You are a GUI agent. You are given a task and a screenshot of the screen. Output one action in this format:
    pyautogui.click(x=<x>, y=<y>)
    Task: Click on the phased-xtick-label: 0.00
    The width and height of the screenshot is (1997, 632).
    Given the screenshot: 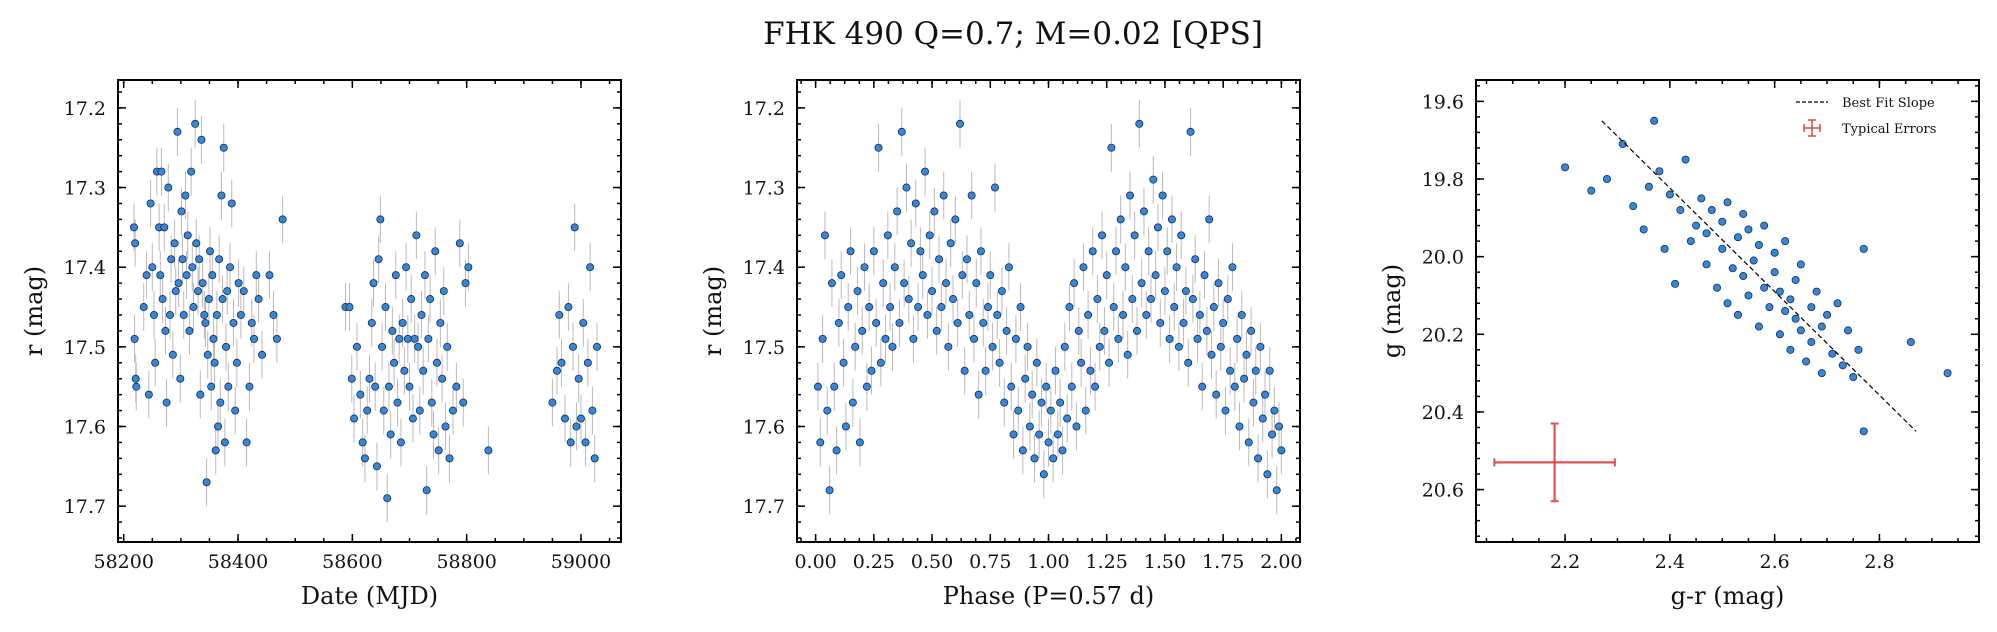 What is the action you would take?
    pyautogui.click(x=815, y=562)
    